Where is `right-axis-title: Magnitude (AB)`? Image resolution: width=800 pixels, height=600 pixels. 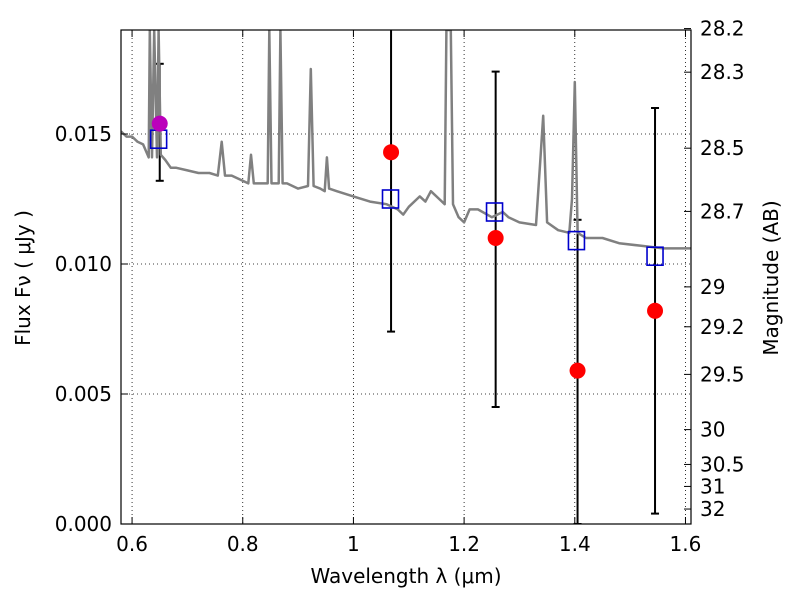 right-axis-title: Magnitude (AB) is located at coordinates (771, 277).